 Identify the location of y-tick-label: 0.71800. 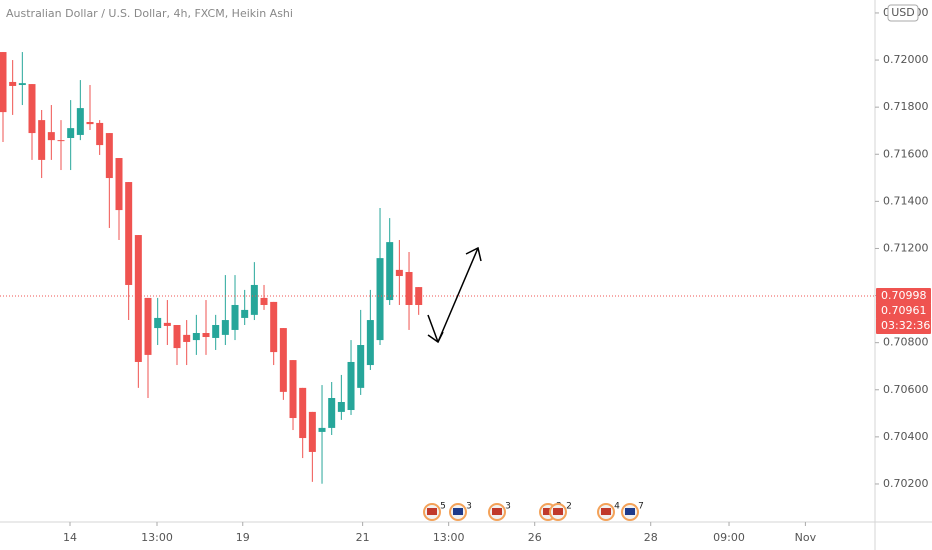
(906, 106).